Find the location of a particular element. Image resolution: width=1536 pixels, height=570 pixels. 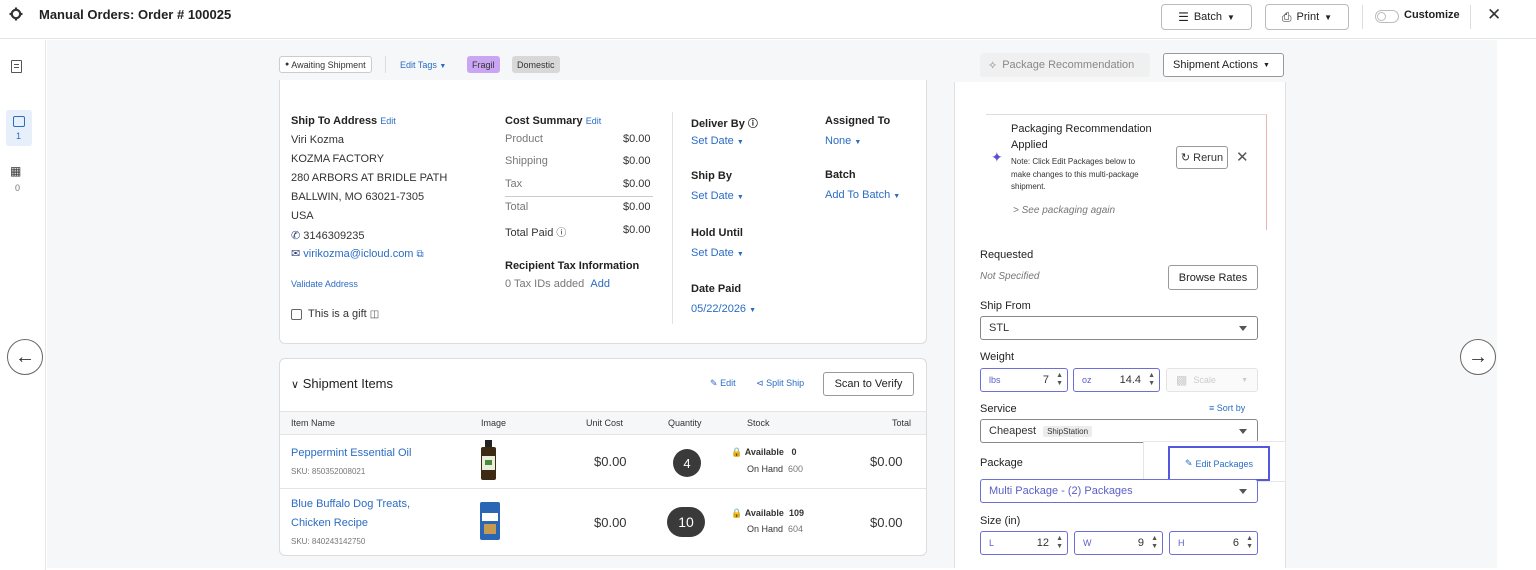

edit-icon: ✎ is located at coordinates (1188, 463).